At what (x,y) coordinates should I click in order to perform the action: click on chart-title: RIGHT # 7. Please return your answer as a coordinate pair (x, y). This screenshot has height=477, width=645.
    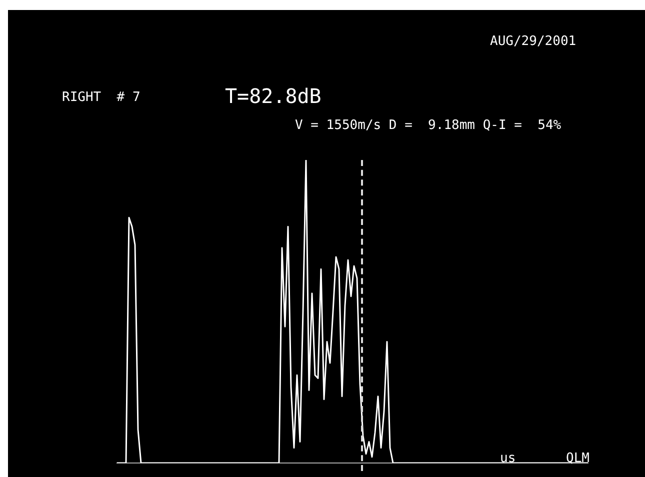
    Looking at the image, I should click on (101, 97).